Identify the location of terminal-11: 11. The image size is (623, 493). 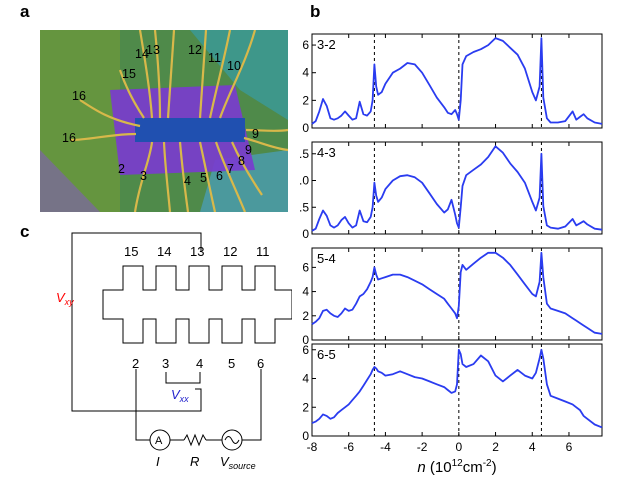
(263, 251).